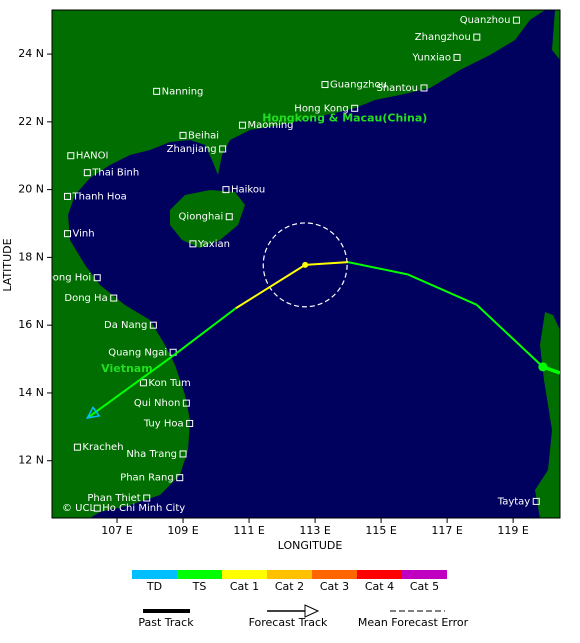 The width and height of the screenshot is (580, 643). Describe the element at coordinates (163, 423) in the screenshot. I see `city-label: Tuy Hoa` at that location.